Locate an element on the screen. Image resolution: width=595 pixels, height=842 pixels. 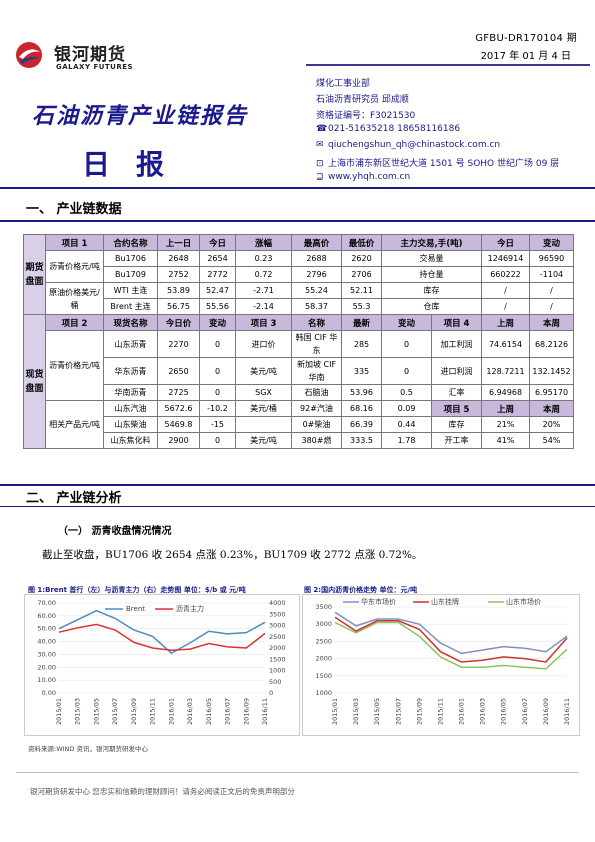
legend-label: 山东市场价 is located at coordinates (523, 601).